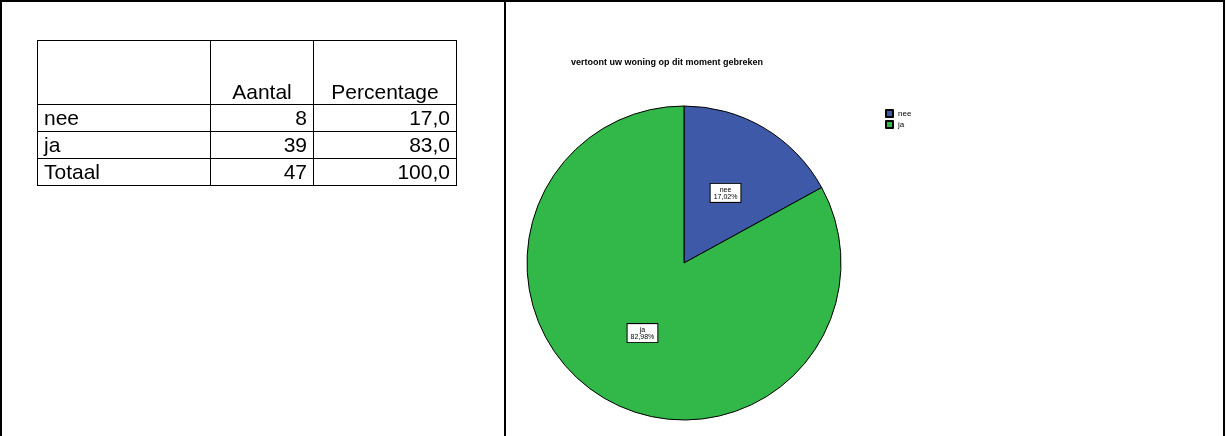  What do you see at coordinates (262, 172) in the screenshot?
I see `data-label: 47` at bounding box center [262, 172].